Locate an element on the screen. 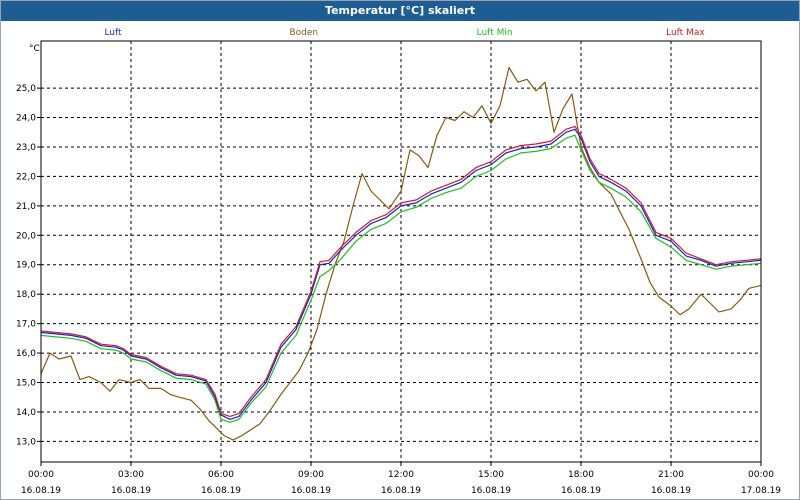  y-tick-label: 14,0 is located at coordinates (26, 413).